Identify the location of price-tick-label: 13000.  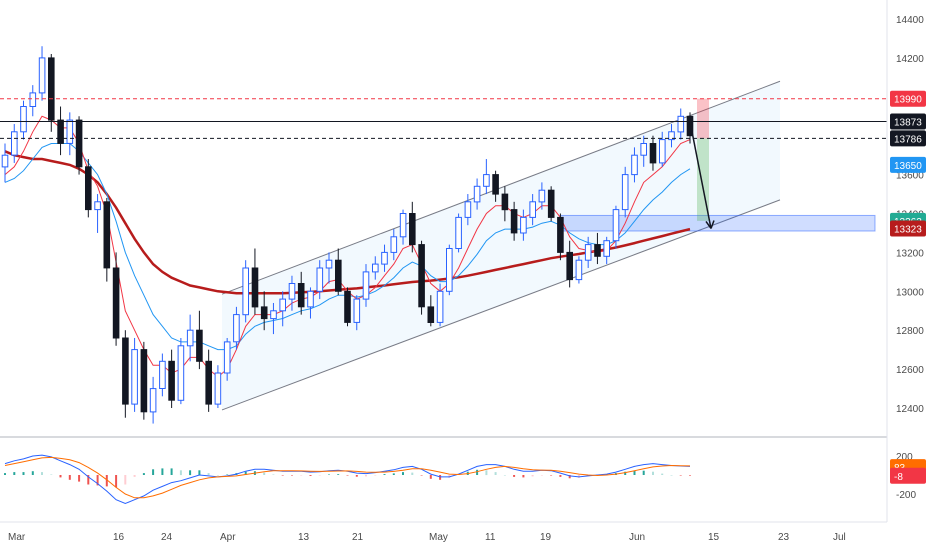
(910, 292).